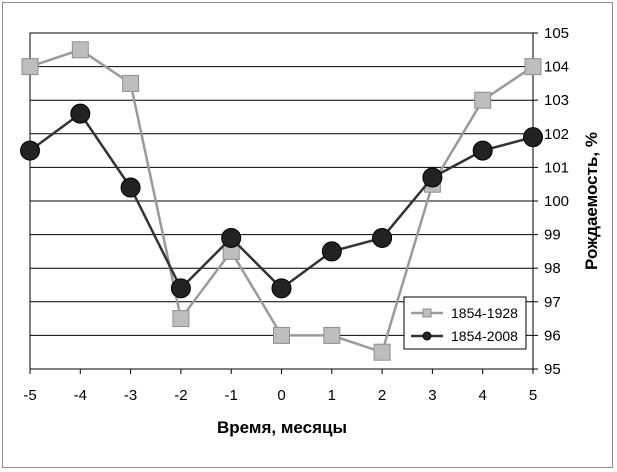 The width and height of the screenshot is (617, 472). What do you see at coordinates (556, 33) in the screenshot?
I see `y-tick-label: 105` at bounding box center [556, 33].